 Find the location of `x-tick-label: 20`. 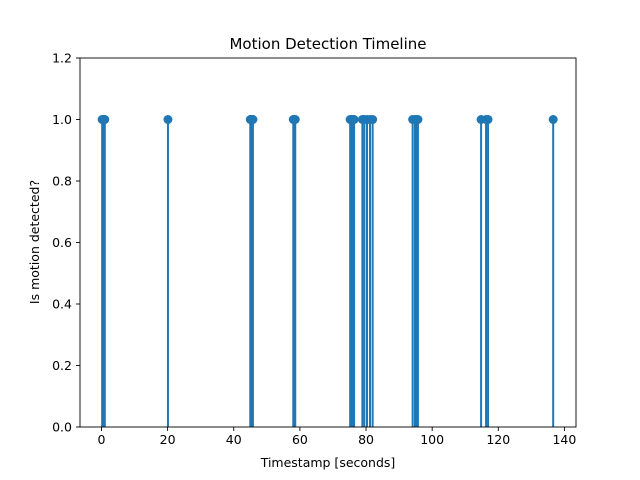

x-tick-label: 20 is located at coordinates (168, 439).